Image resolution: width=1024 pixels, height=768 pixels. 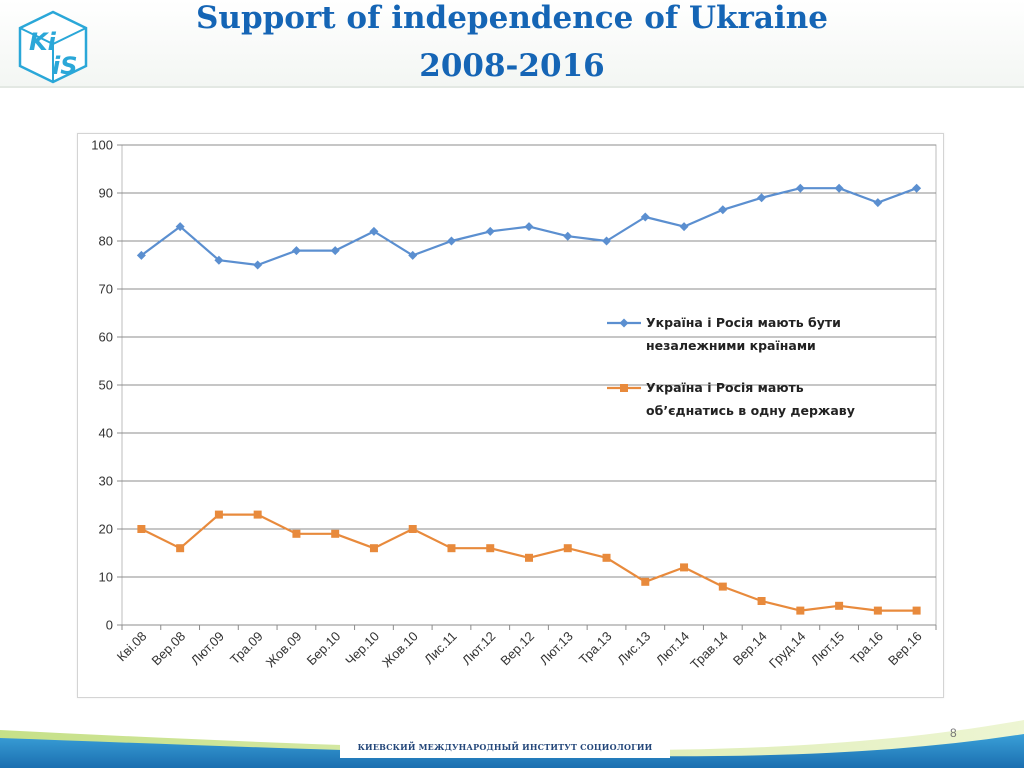 I want to click on y-tick-label: 10, so click(x=106, y=577).